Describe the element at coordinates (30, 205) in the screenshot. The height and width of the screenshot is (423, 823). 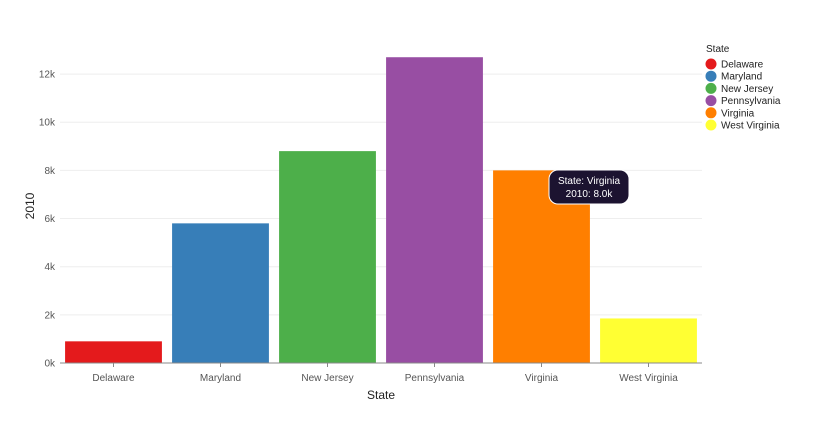
I see `y-axis-title: 2010` at that location.